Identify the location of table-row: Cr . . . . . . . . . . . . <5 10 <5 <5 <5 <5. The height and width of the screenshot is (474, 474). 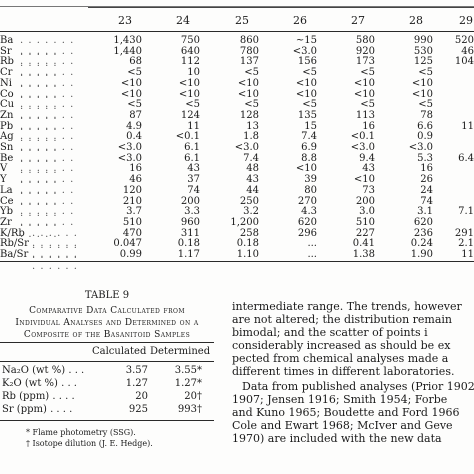
(237, 78).